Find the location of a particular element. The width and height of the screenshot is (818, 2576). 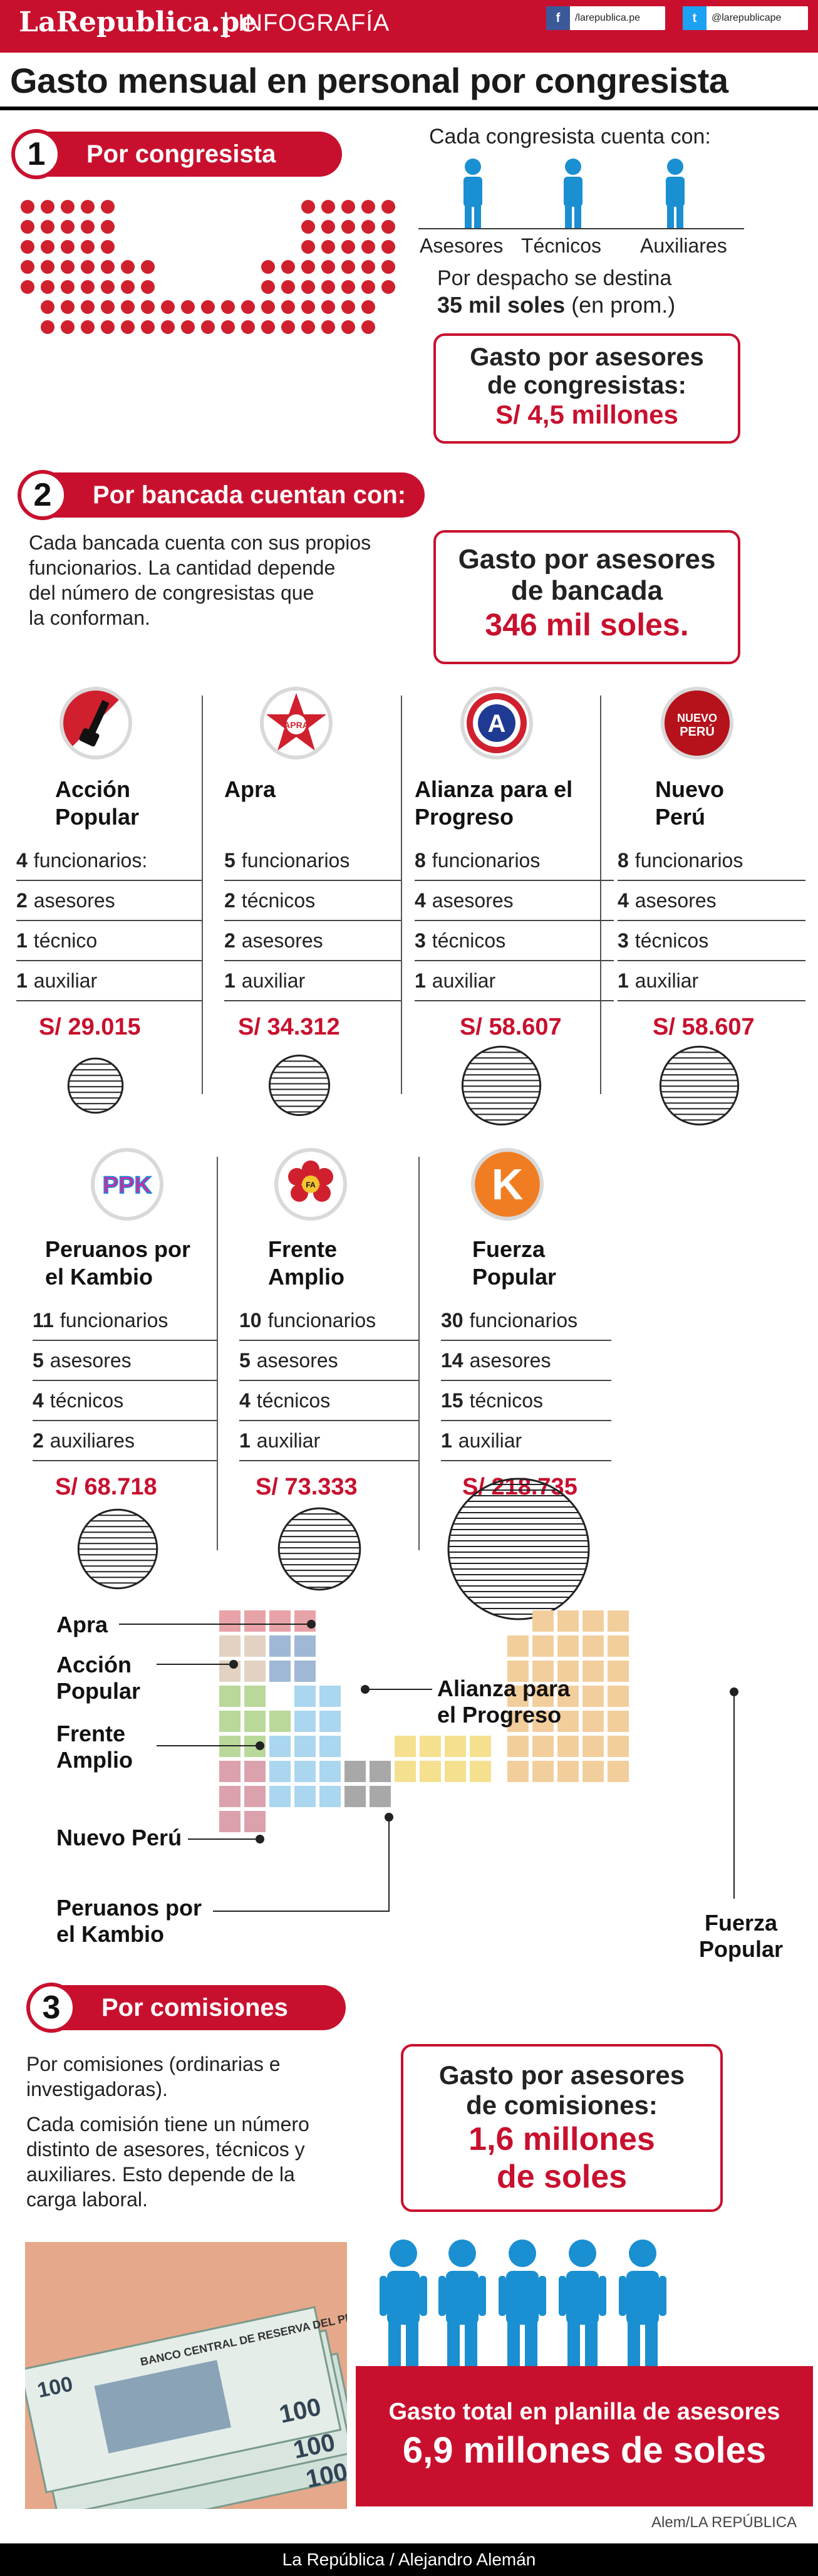

total-line1: Gasto total en planilla de asesores is located at coordinates (584, 2412).